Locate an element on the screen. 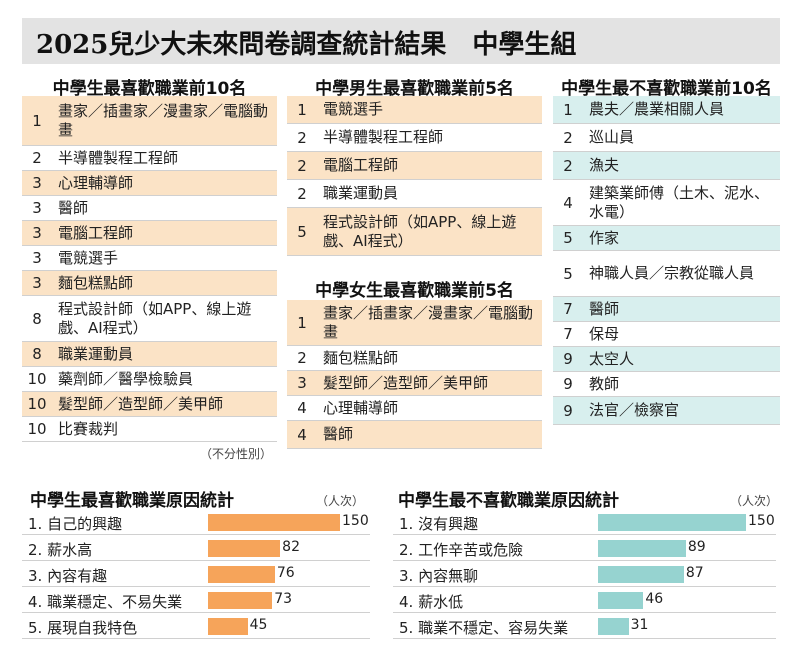 Image resolution: width=800 pixels, height=650 pixels. like-top10-heading: 中學生最喜歡職業前10名 is located at coordinates (149, 89).